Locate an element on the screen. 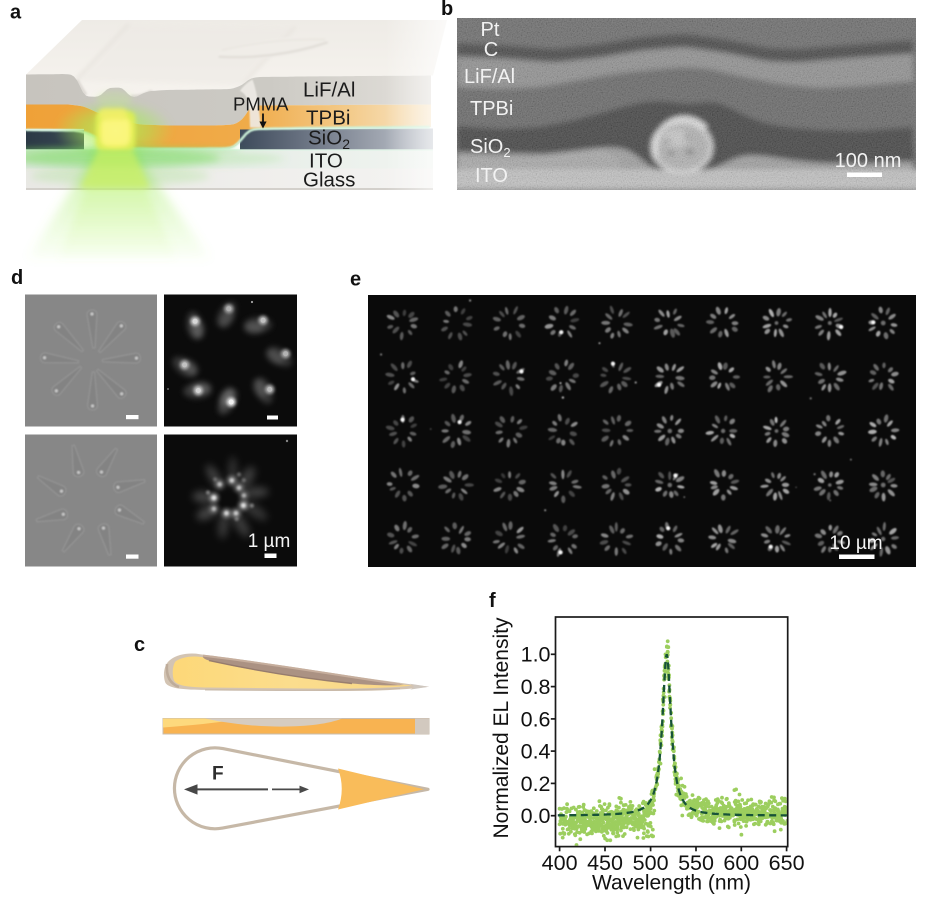  svg-text: f is located at coordinates (492, 601).